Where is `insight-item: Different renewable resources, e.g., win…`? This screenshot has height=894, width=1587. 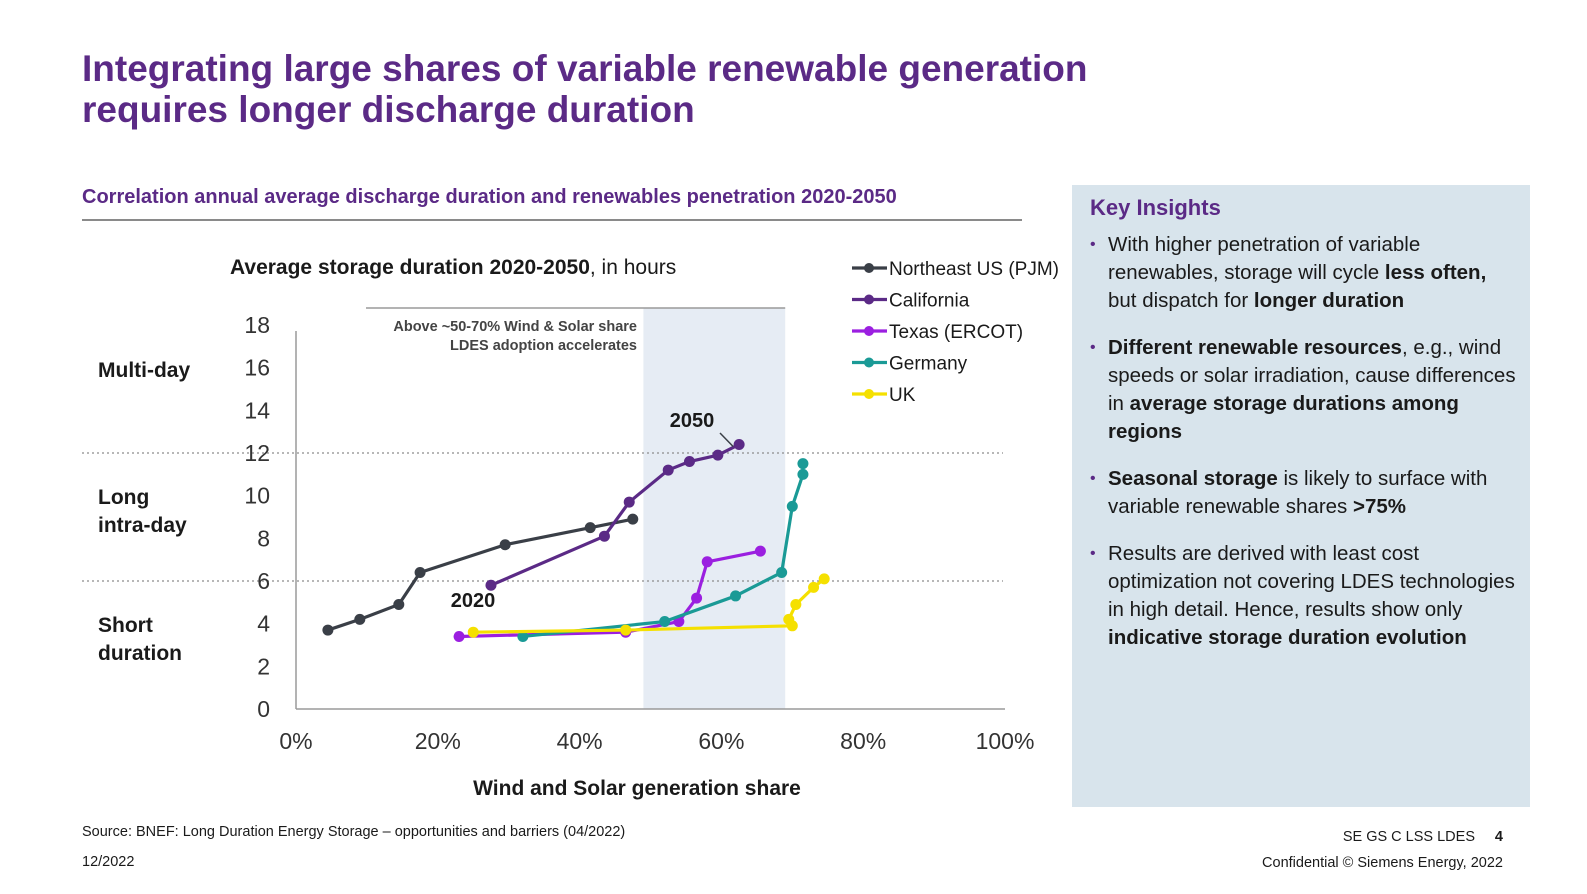
insight-item: Different renewable resources, e.g., win… is located at coordinates (1303, 390).